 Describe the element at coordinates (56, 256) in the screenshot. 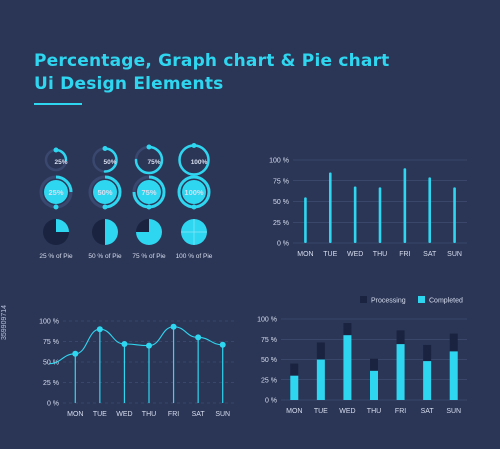

I see `pie-label: 25 % of Pie` at that location.